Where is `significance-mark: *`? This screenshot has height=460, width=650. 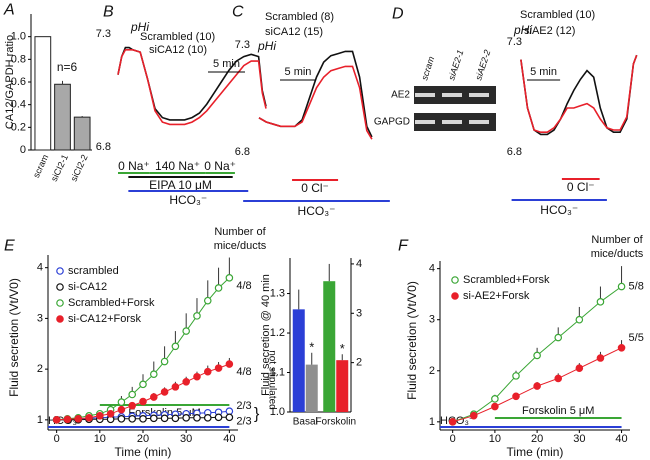 significance-mark: * is located at coordinates (342, 348).